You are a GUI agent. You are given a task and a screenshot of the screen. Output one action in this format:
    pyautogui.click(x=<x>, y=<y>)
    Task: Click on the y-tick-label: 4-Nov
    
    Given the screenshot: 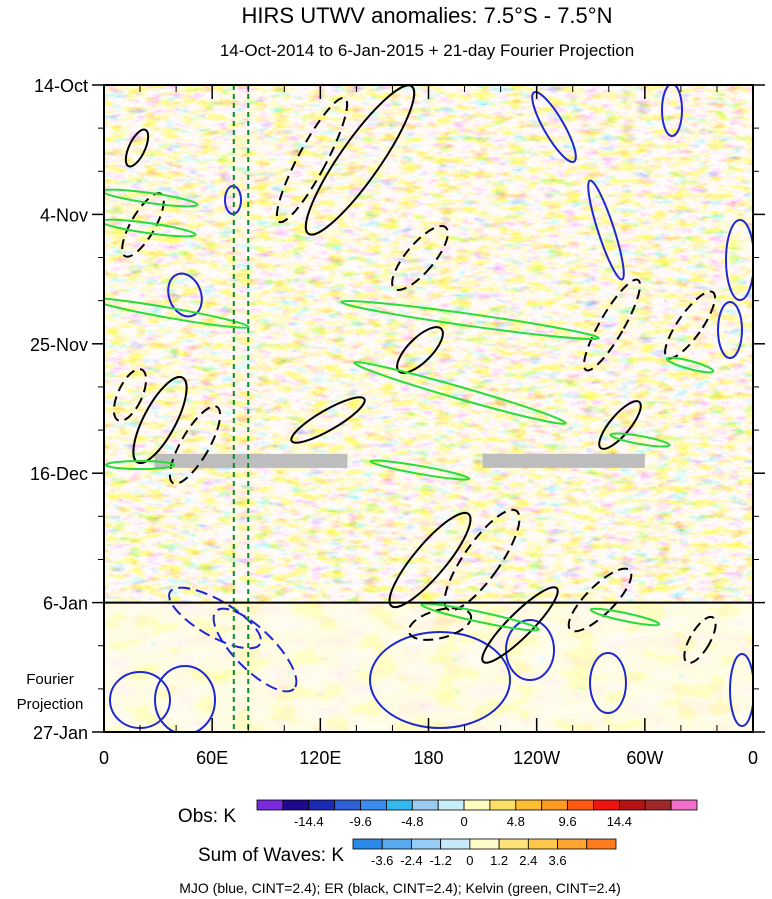 What is the action you would take?
    pyautogui.click(x=64, y=215)
    